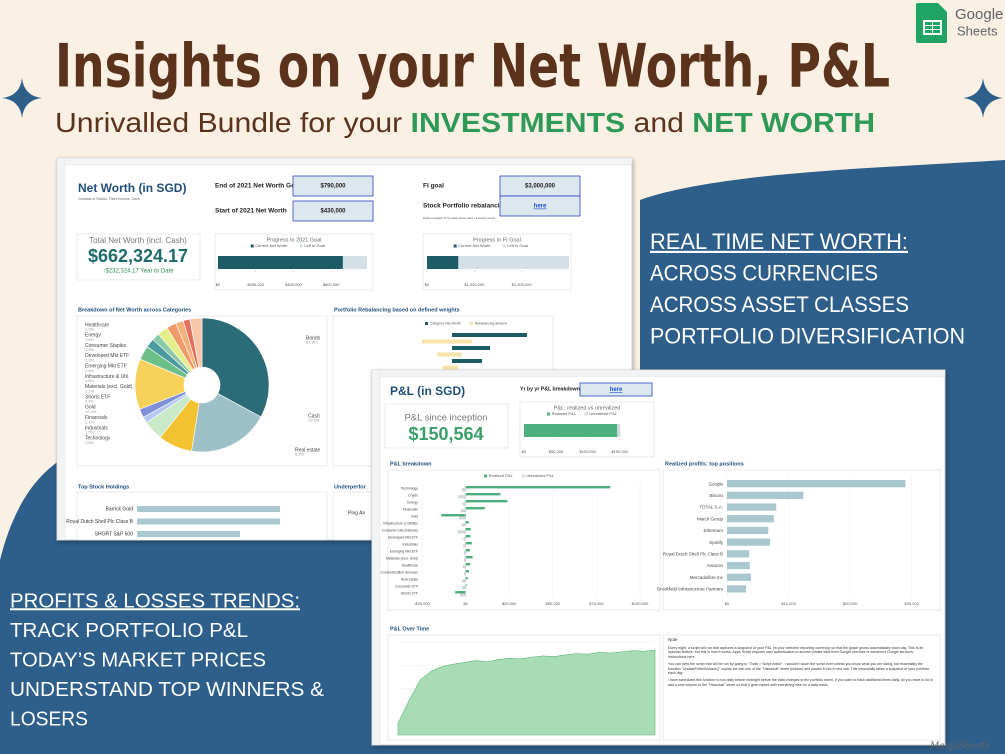  What do you see at coordinates (314, 416) in the screenshot?
I see `pie-label: Cash` at bounding box center [314, 416].